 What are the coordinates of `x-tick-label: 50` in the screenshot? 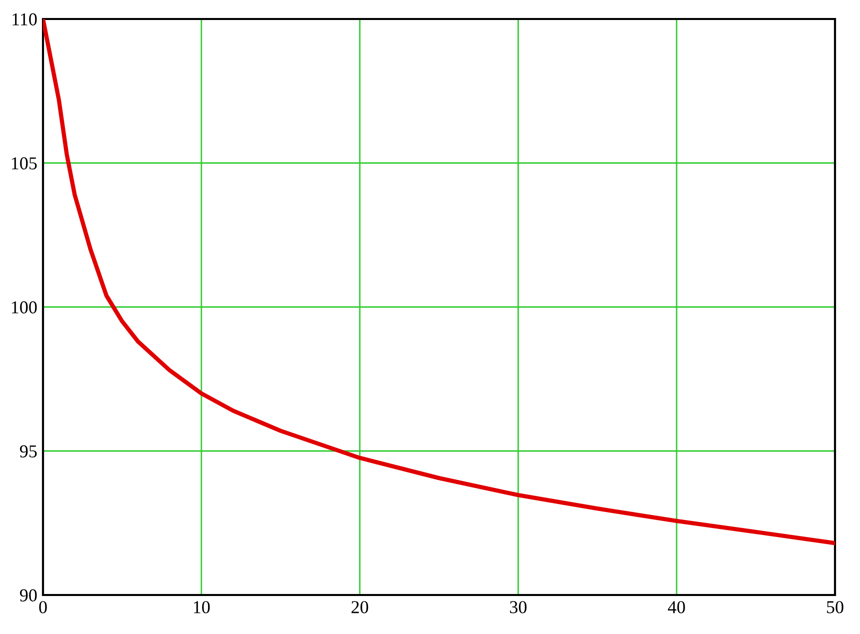 It's located at (835, 607).